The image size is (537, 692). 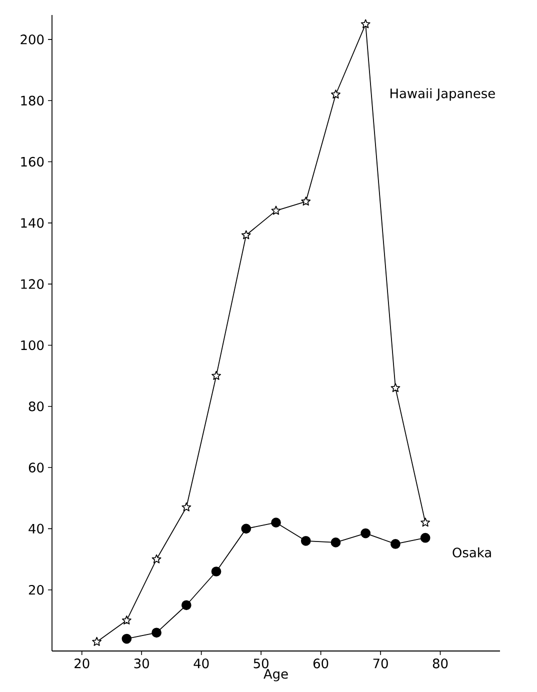 What do you see at coordinates (82, 663) in the screenshot?
I see `x-tick-label: 20` at bounding box center [82, 663].